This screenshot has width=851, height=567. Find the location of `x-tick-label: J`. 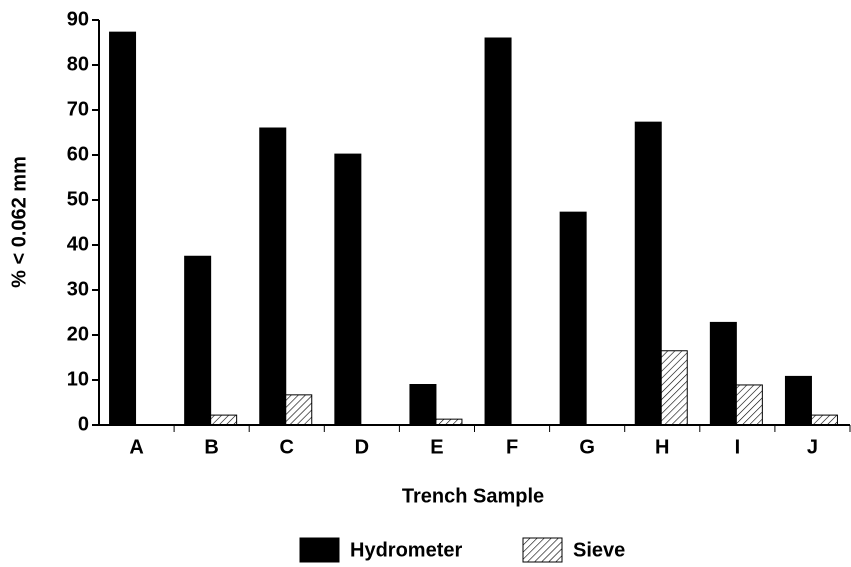

x-tick-label: J is located at coordinates (812, 447).